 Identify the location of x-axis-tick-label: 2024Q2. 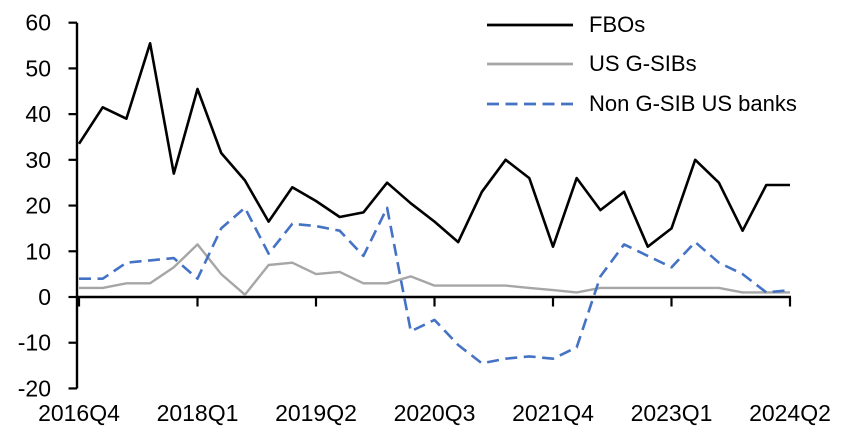
(790, 413).